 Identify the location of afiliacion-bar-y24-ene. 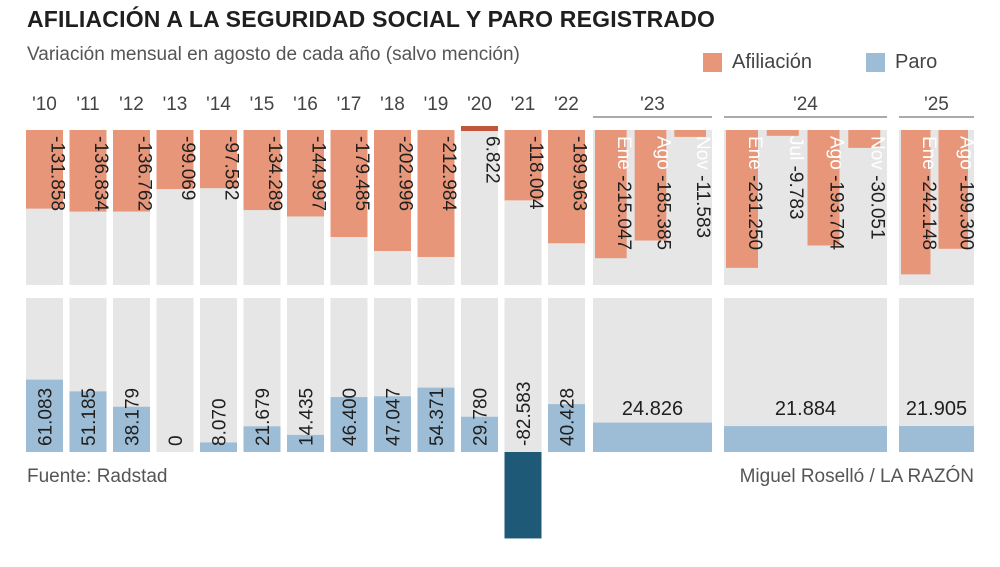
(742, 199).